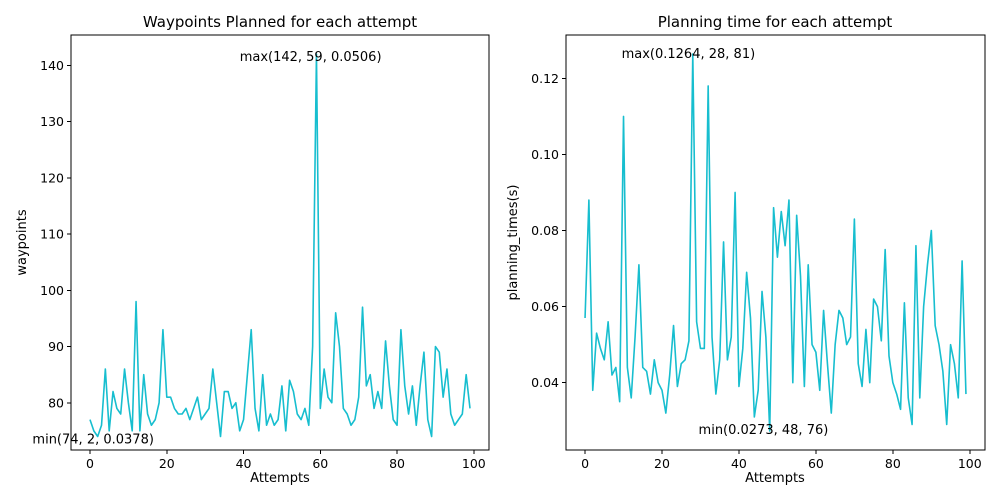 The image size is (1000, 504). I want to click on y-tick-label: 0.04, so click(545, 382).